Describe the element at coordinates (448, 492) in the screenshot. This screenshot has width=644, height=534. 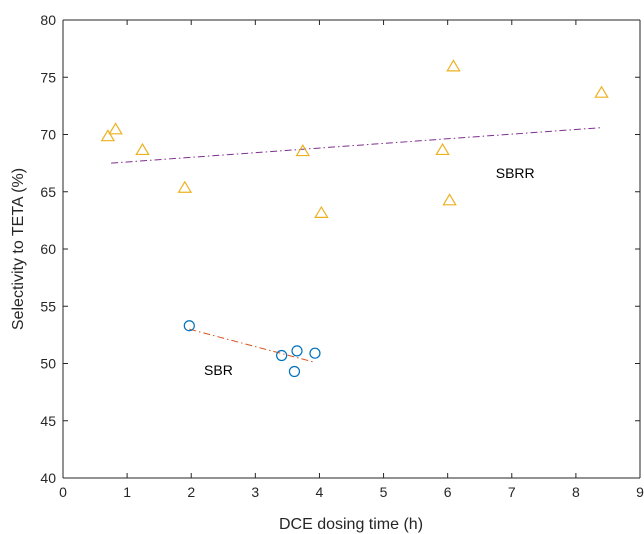
I see `x-tick-label: 6` at that location.